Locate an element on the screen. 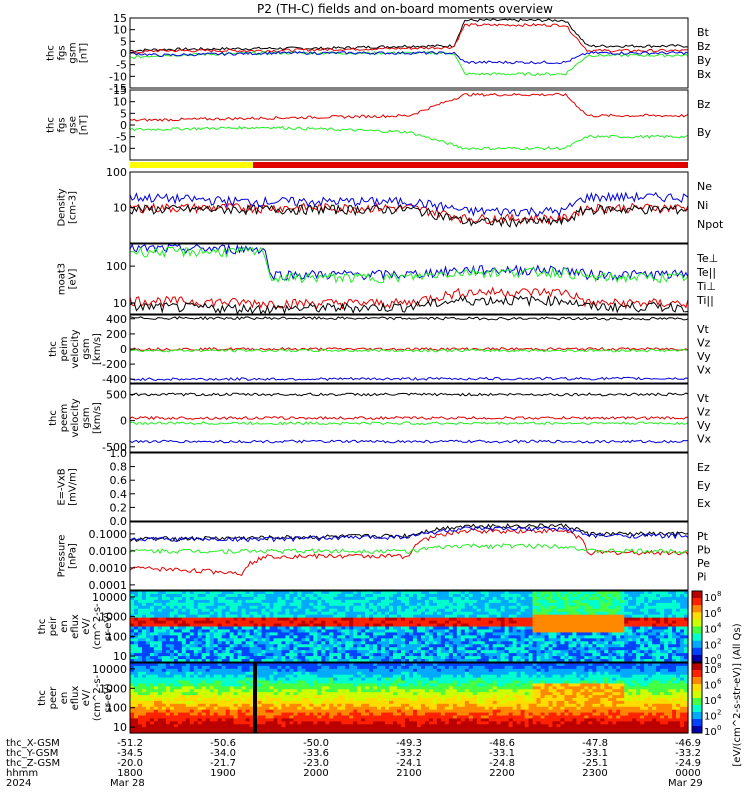 Image resolution: width=750 pixels, height=800 pixels. y-tick-label: -500 is located at coordinates (114, 447).